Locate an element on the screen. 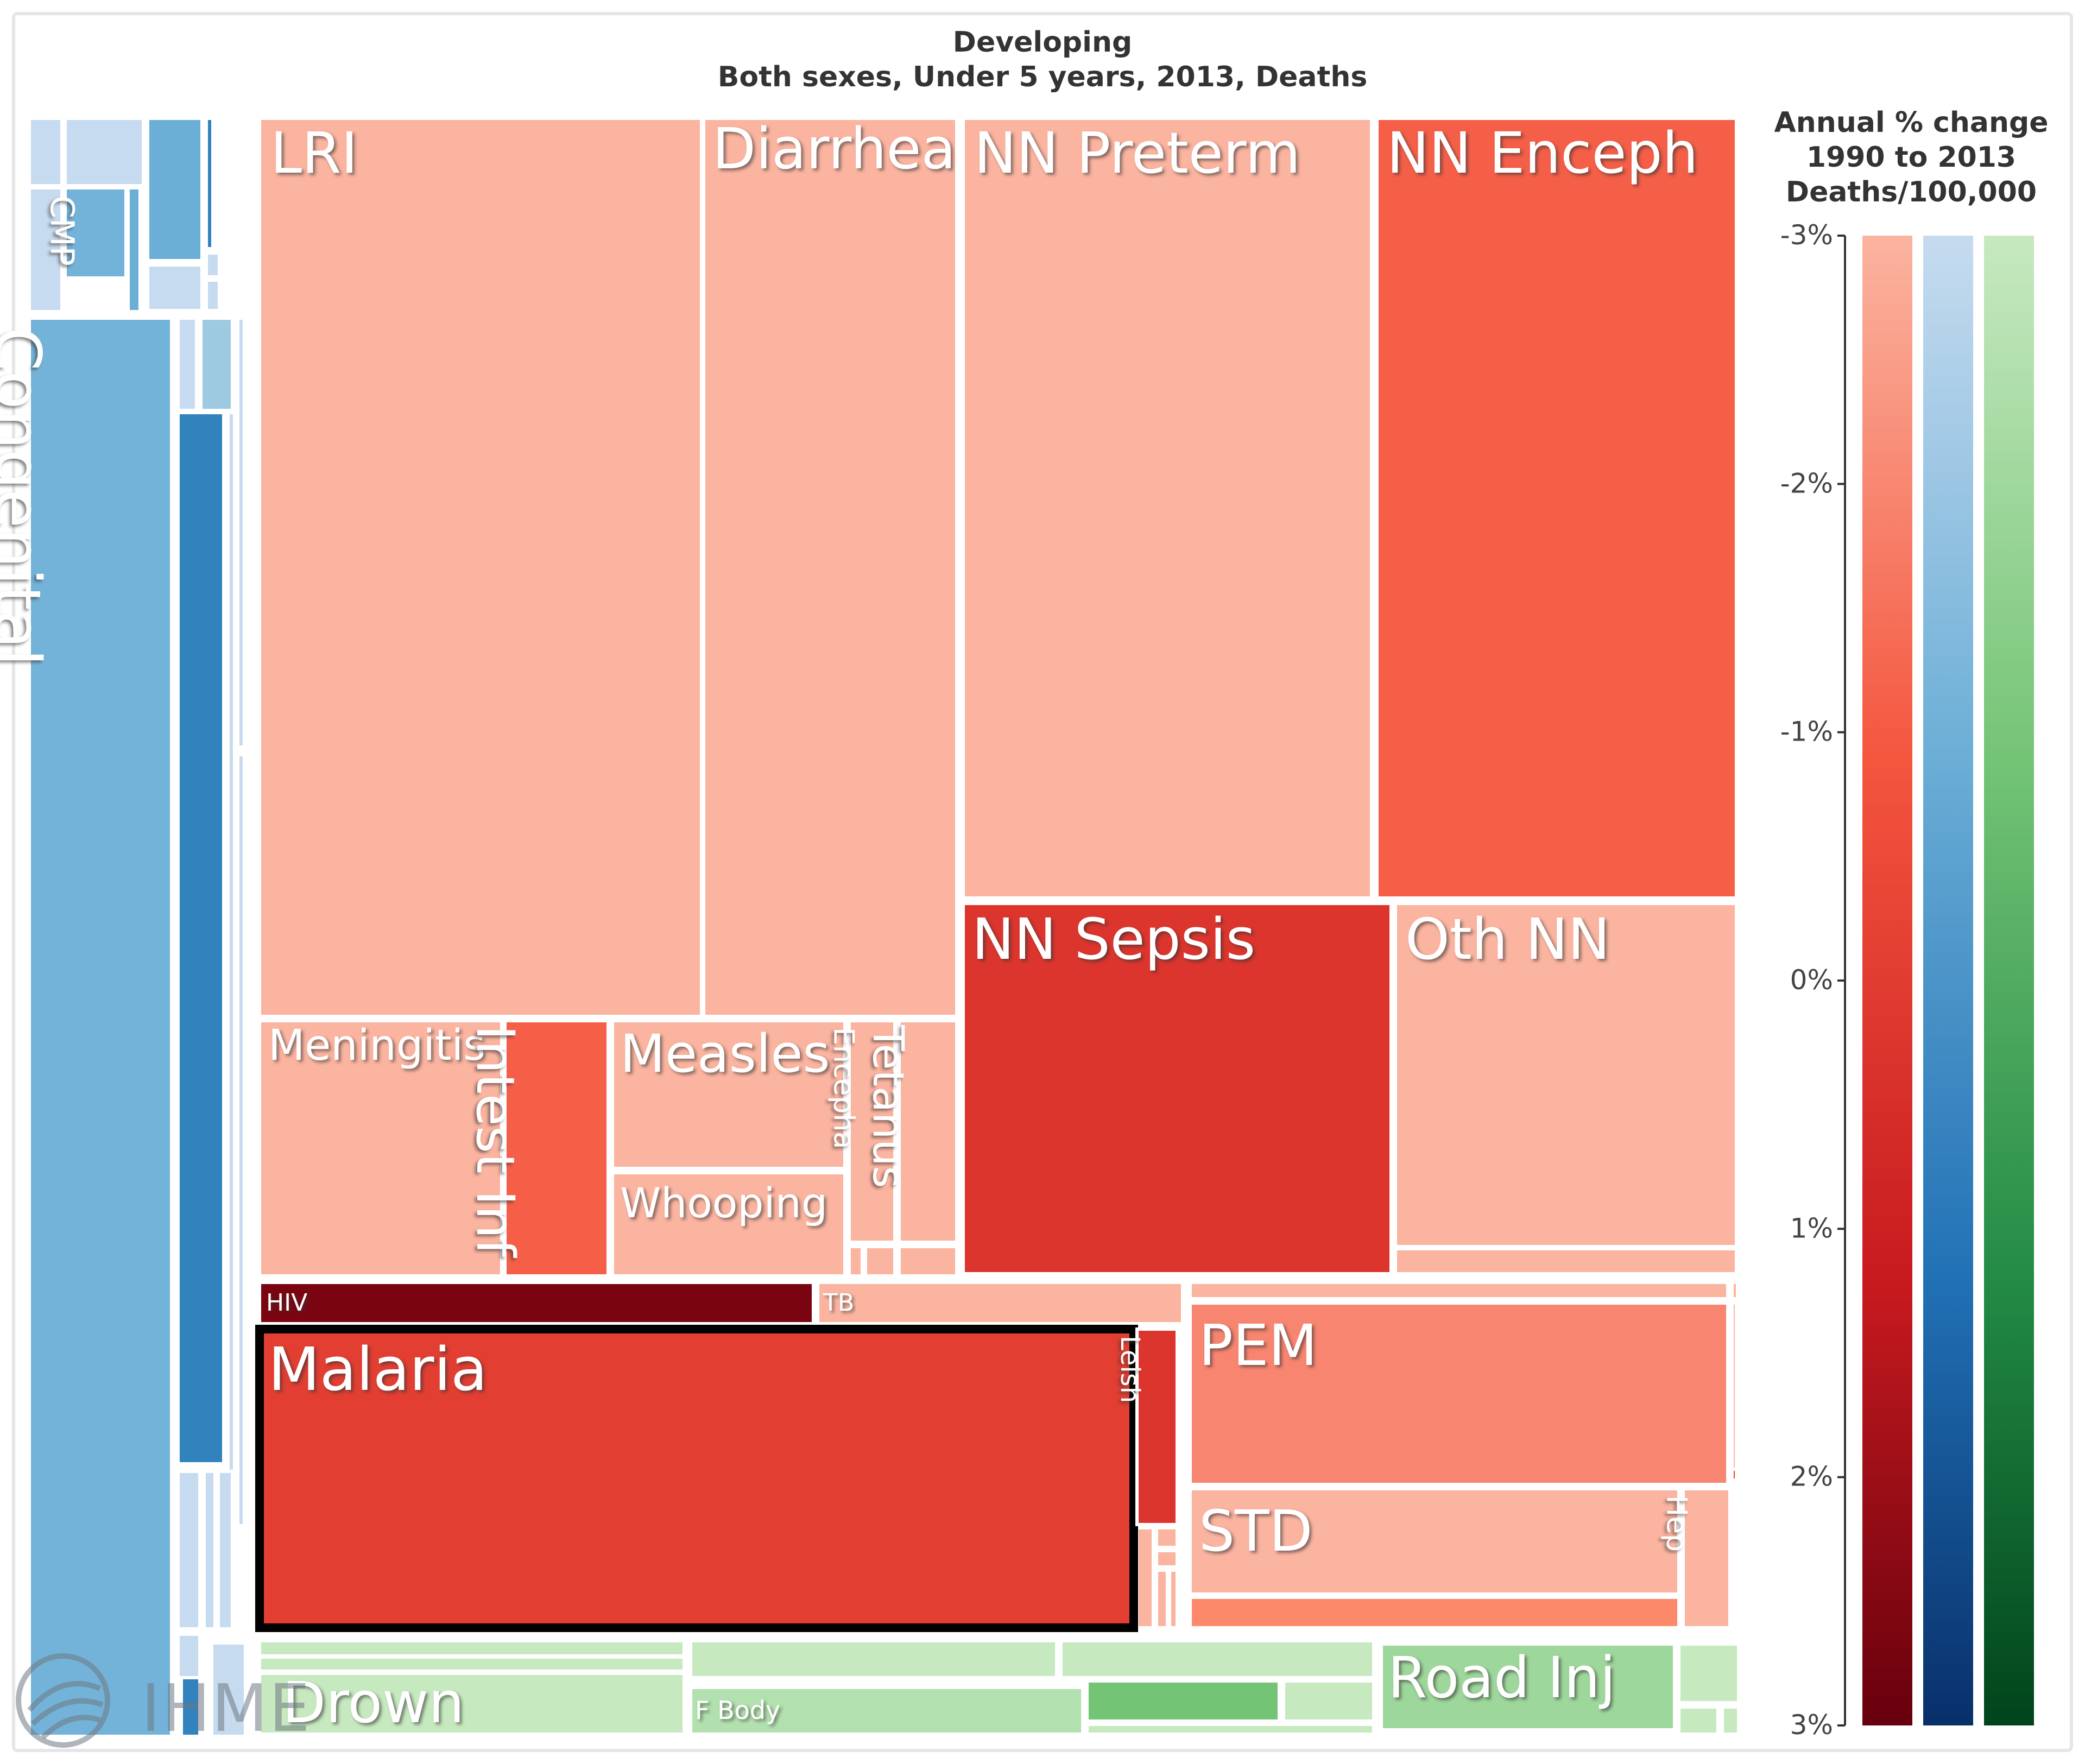  treemap-label-tb: TB is located at coordinates (838, 1303).